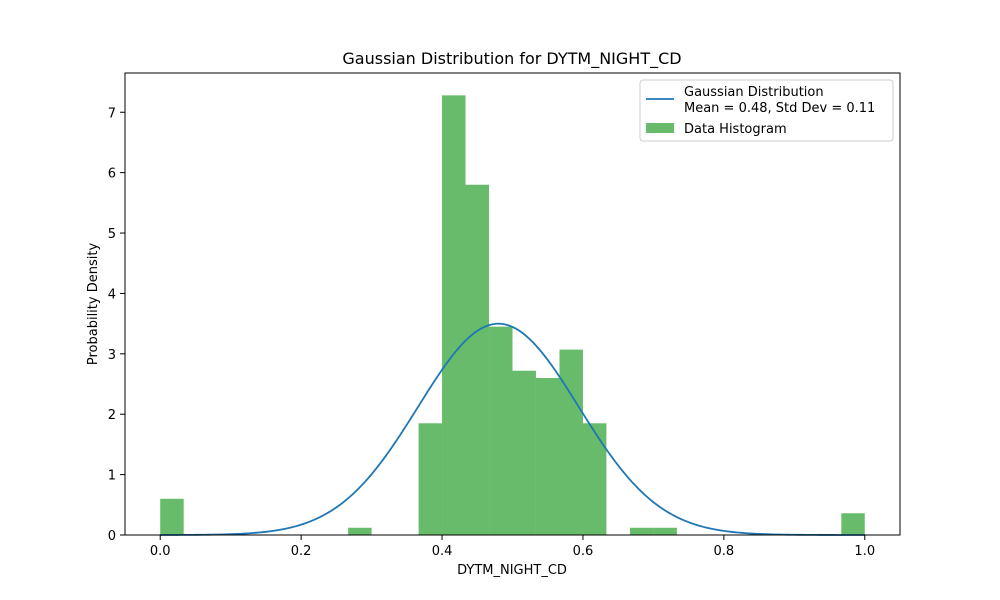 The width and height of the screenshot is (1000, 600). I want to click on x-tick-label: 0.8, so click(724, 551).